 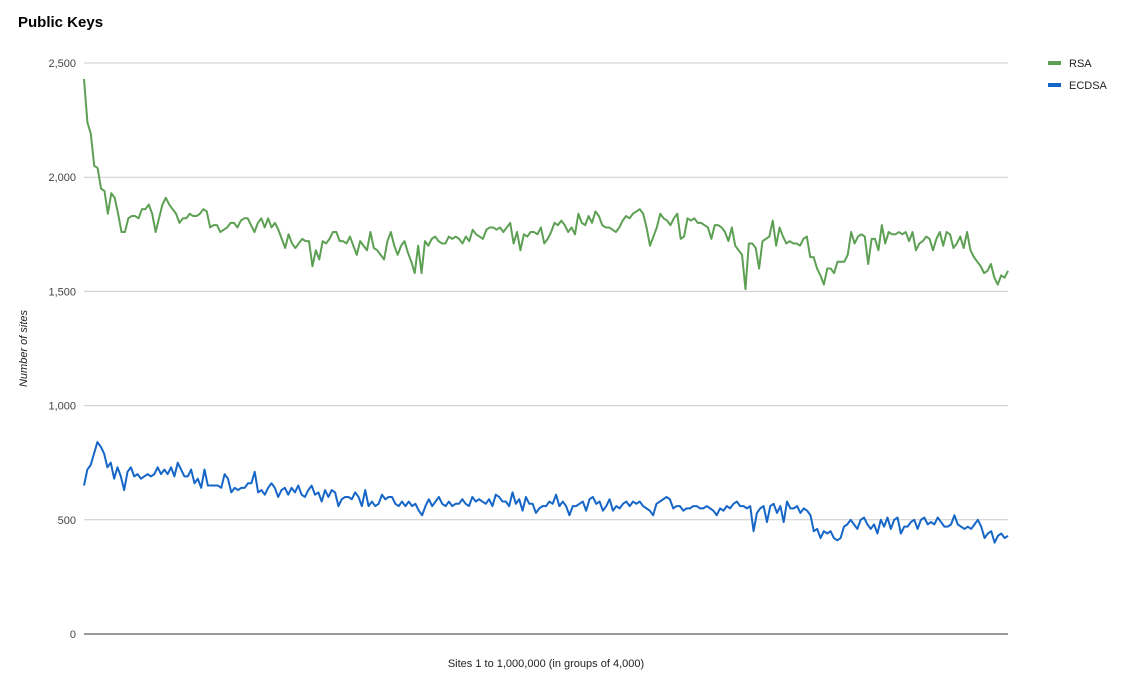 I want to click on y-axis-title: Number of sites, so click(x=24, y=348).